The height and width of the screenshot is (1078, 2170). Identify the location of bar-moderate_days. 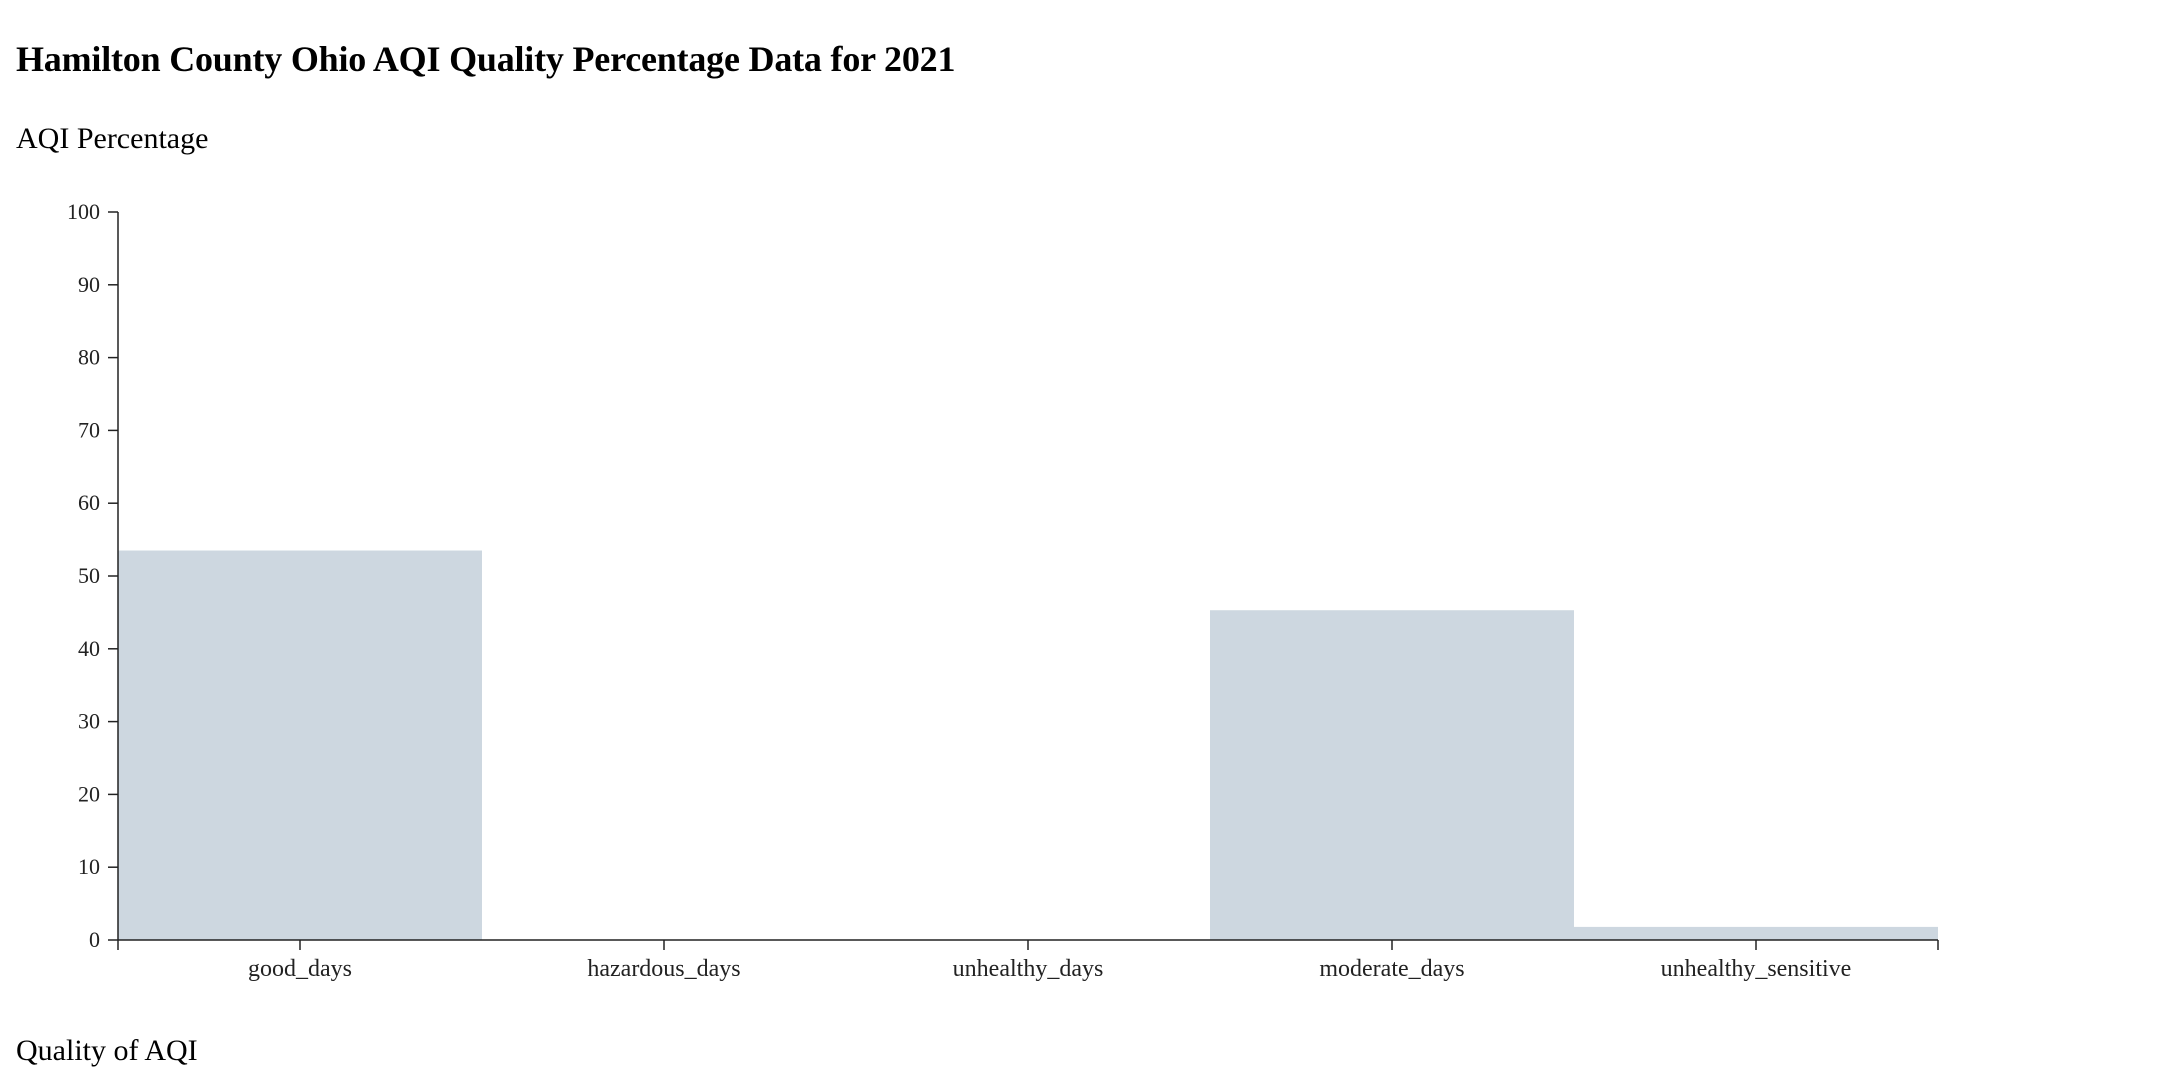
(1392, 775).